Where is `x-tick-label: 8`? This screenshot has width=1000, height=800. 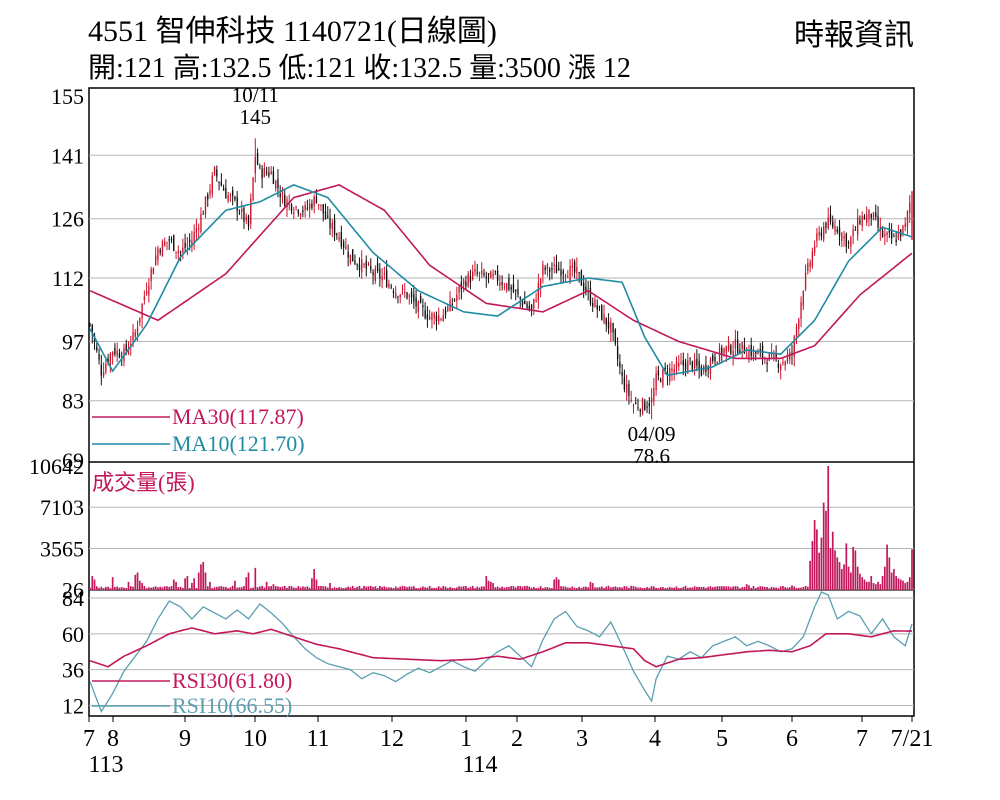
x-tick-label: 8 is located at coordinates (113, 739).